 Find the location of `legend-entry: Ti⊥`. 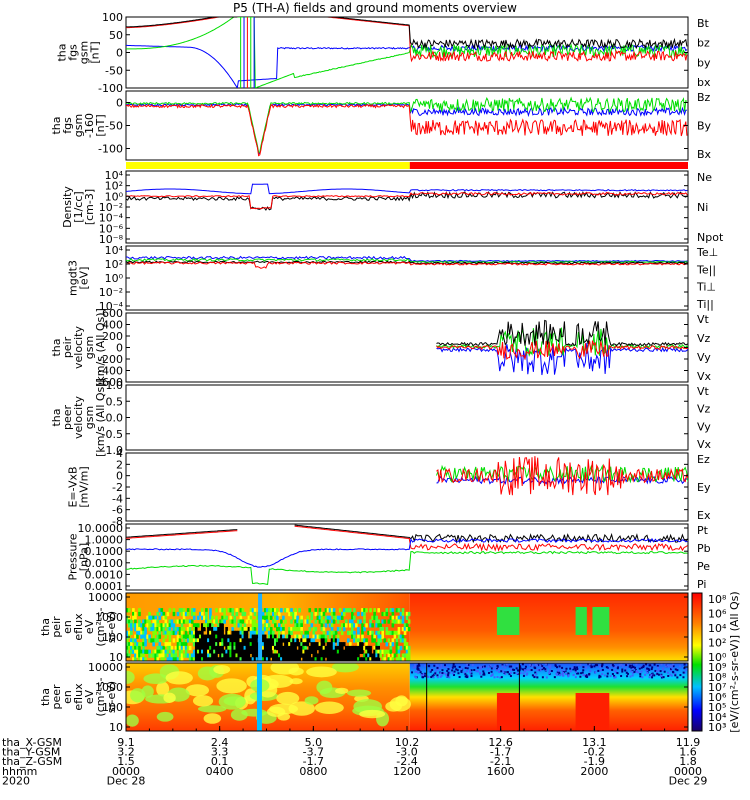

legend-entry: Ti⊥ is located at coordinates (706, 287).